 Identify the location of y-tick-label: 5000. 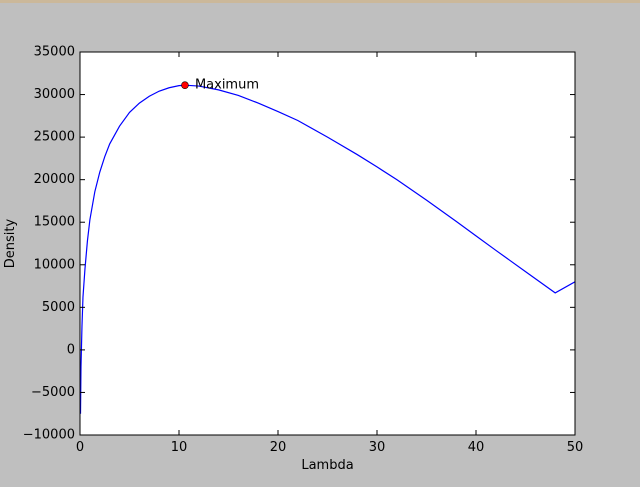
(58, 307).